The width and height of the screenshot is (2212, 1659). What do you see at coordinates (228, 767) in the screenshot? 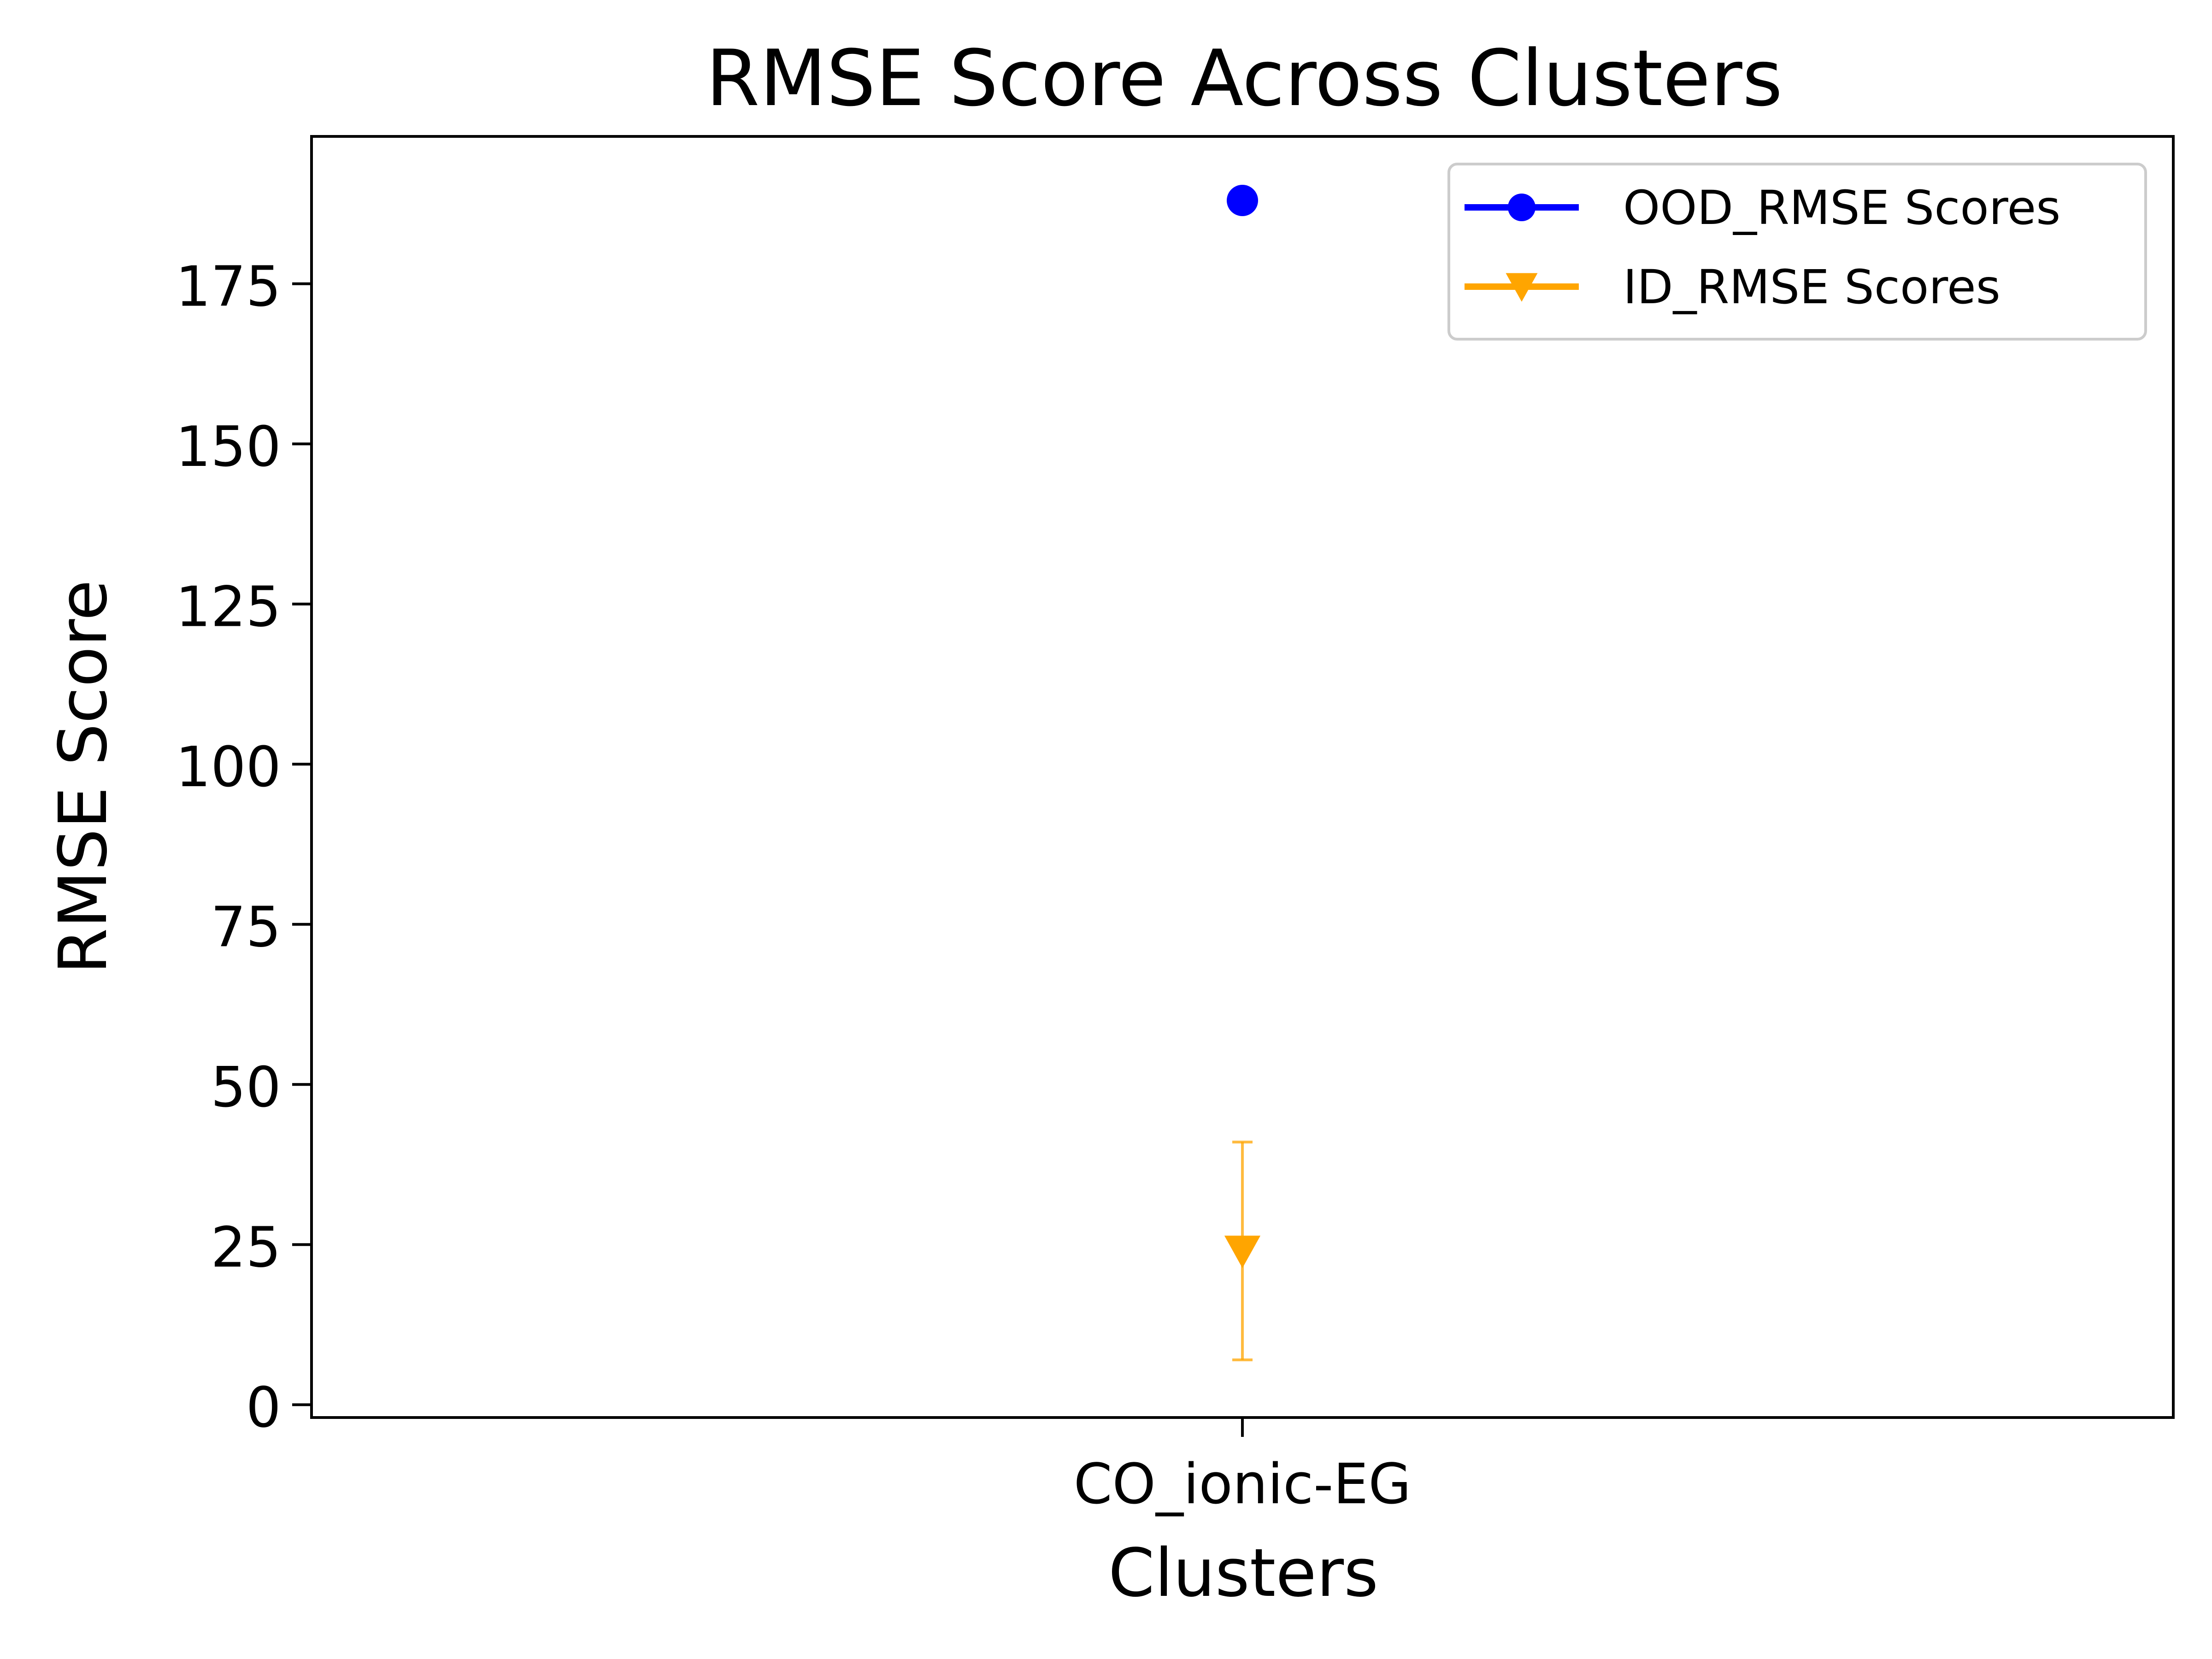
I see `y-tick-label: 100` at bounding box center [228, 767].